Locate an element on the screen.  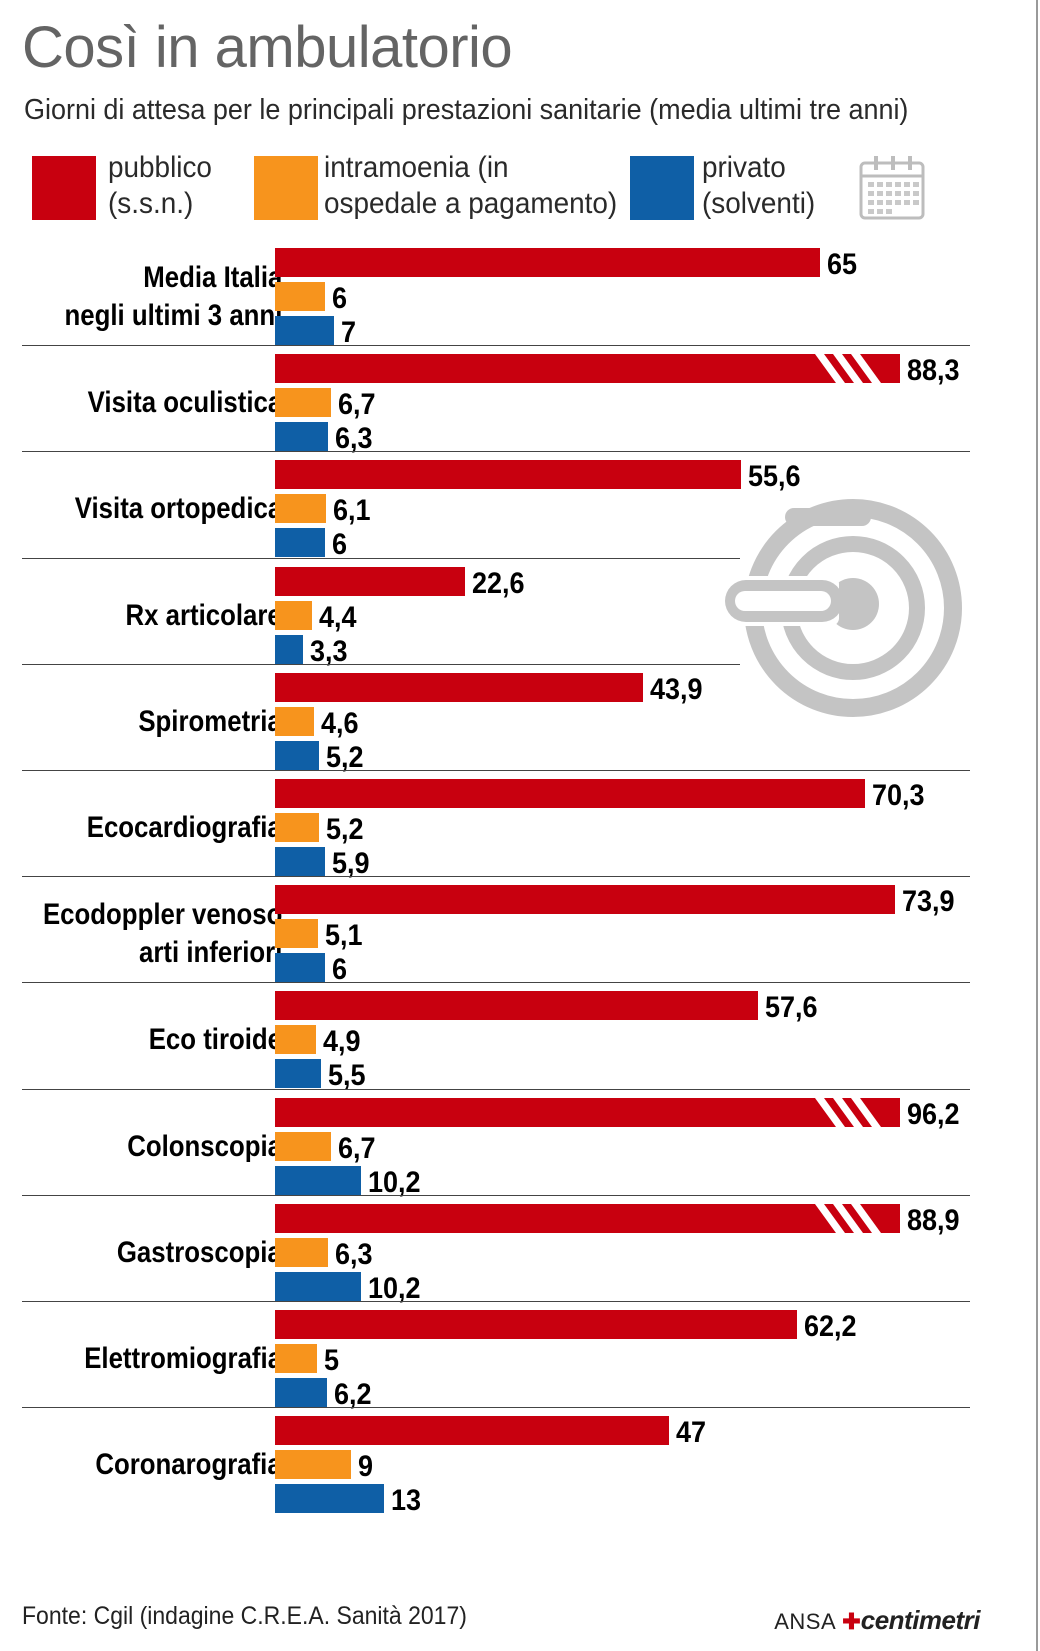
bar-intramoenia-rx-articolare is located at coordinates (293, 615).